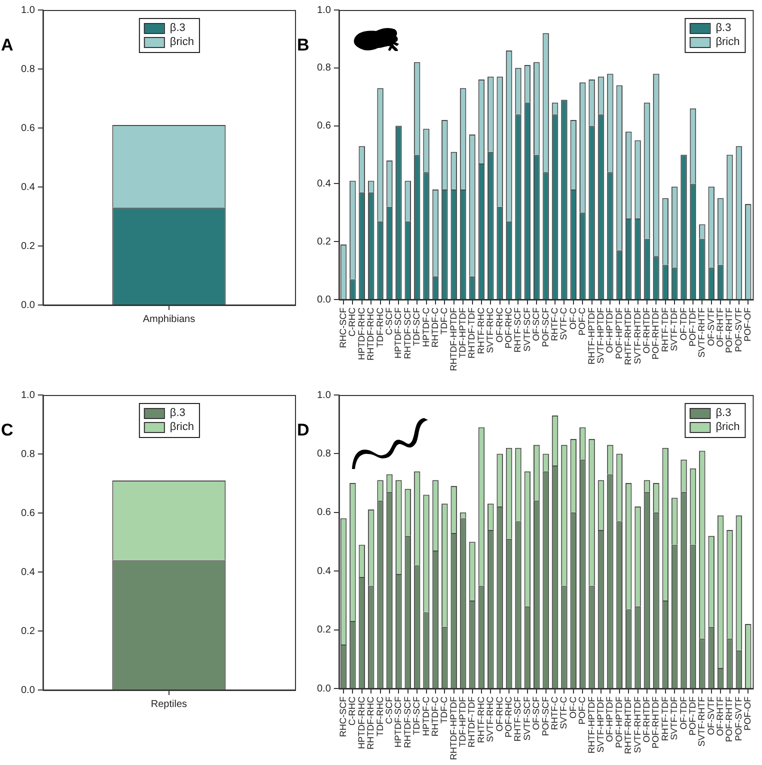  I want to click on x-tick-label: C-SCF, so click(389, 710).